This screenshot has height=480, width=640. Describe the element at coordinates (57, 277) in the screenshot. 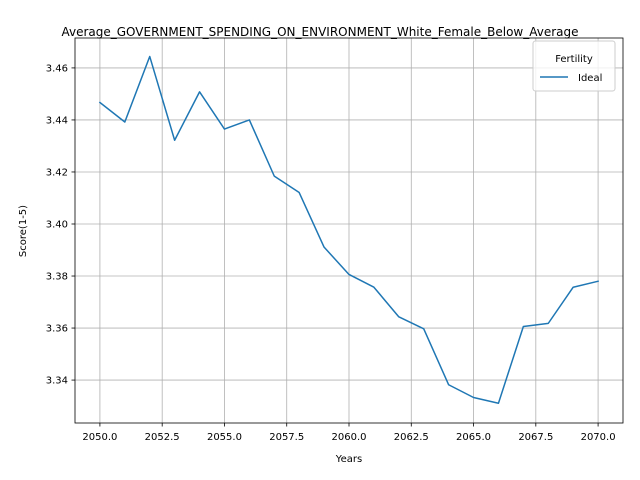

I see `y-tick-label: 3.38` at that location.